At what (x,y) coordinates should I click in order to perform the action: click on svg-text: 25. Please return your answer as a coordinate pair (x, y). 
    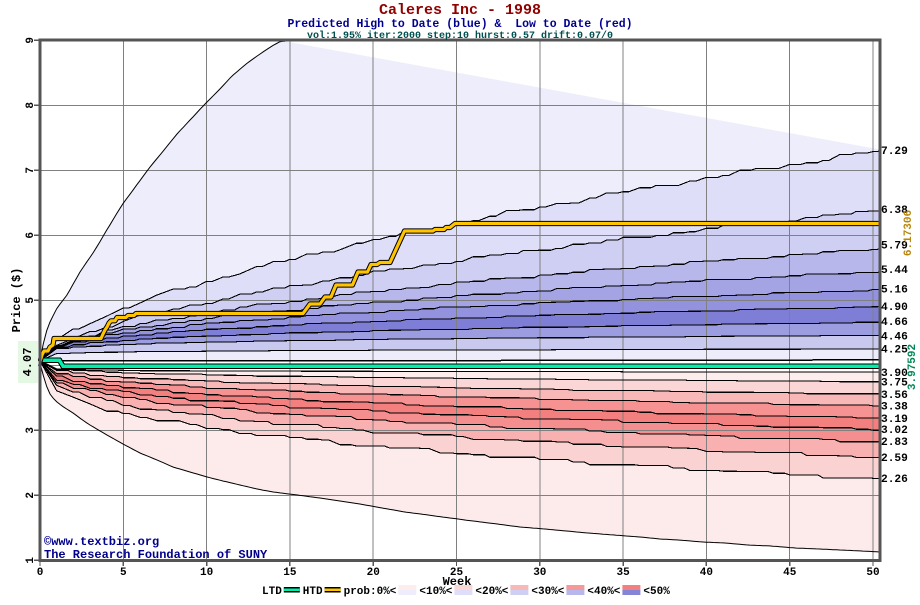
    Looking at the image, I should click on (457, 573).